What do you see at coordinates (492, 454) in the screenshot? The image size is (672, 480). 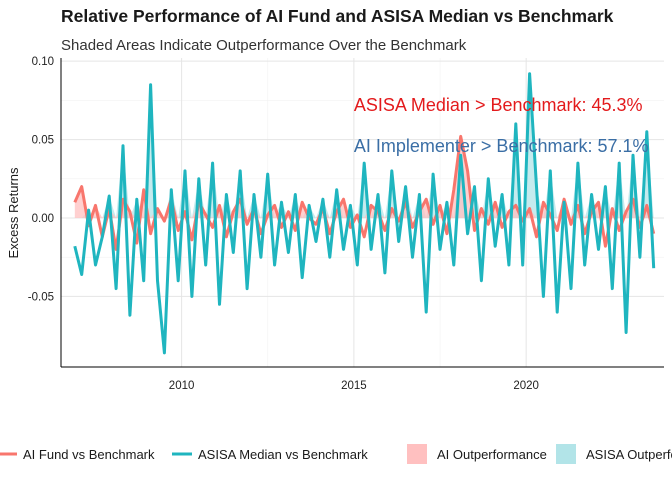 I see `legend-item-label: AI Outperformance` at bounding box center [492, 454].